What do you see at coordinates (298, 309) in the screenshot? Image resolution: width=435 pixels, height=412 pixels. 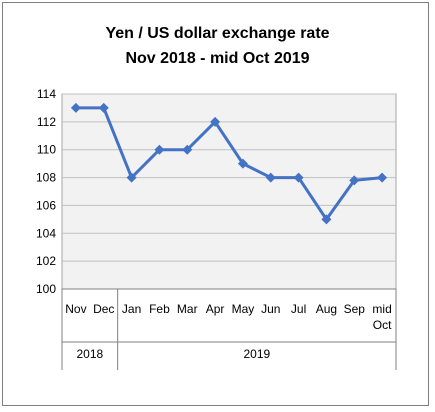 I see `x-tick-label: Jul` at bounding box center [298, 309].